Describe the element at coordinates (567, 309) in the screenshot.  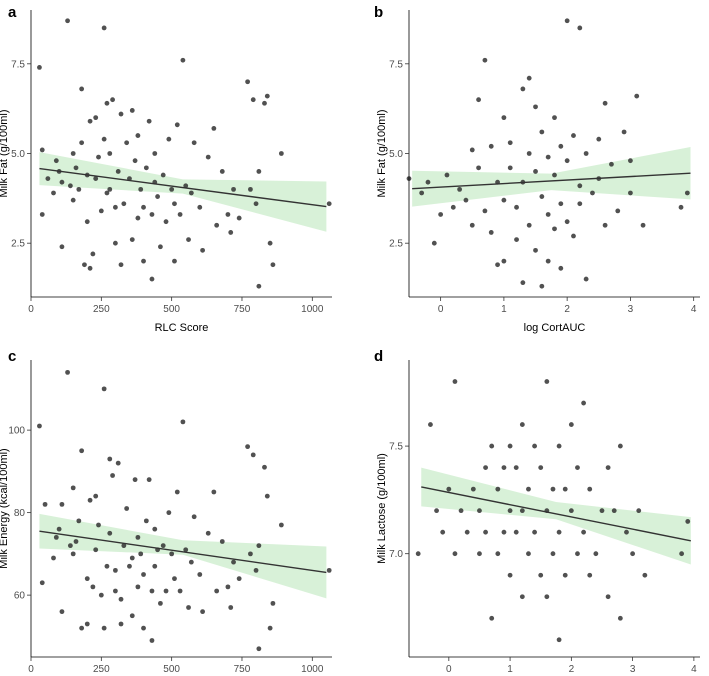
I see `x-tick-label: 2` at that location.